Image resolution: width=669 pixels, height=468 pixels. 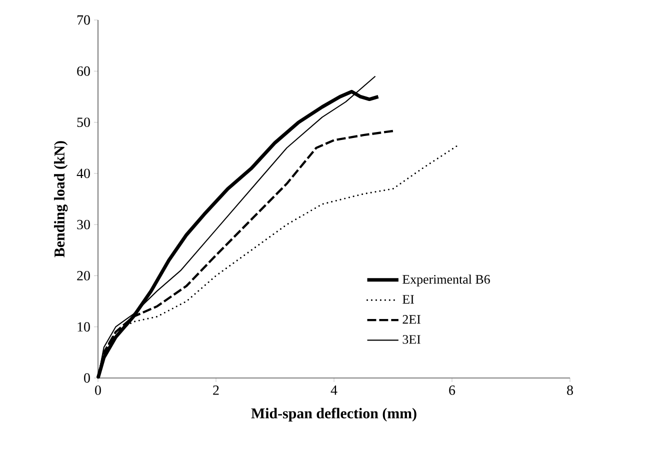 I want to click on x-tick-label: 2, so click(x=216, y=390).